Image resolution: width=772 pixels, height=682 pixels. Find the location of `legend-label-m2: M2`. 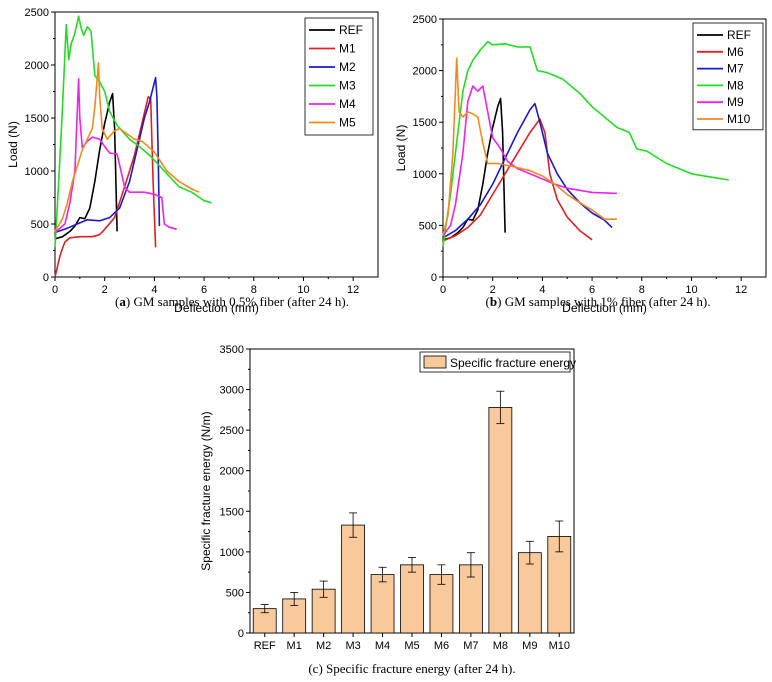

legend-label-m2: M2 is located at coordinates (347, 67).